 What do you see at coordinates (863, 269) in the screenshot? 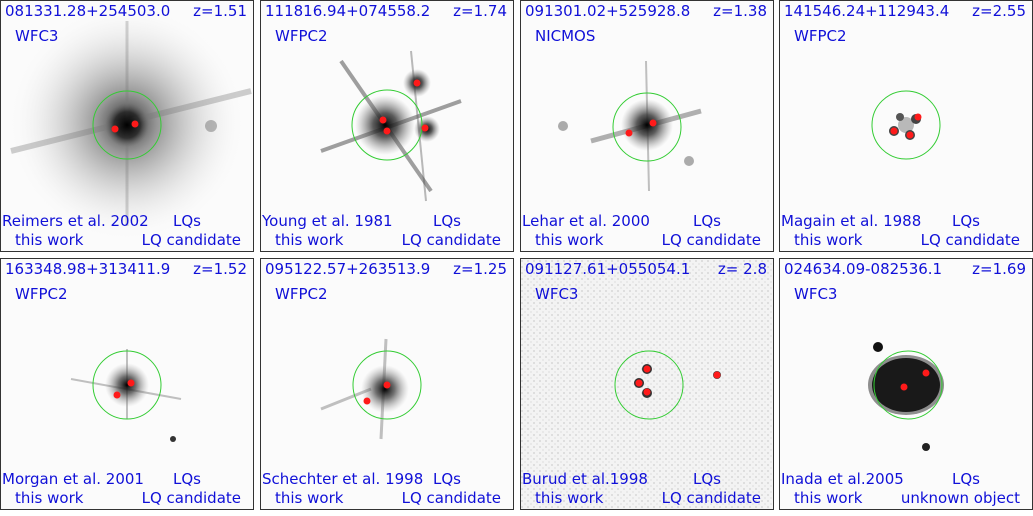
I see `object-name: 024634.09-082536.1` at bounding box center [863, 269].